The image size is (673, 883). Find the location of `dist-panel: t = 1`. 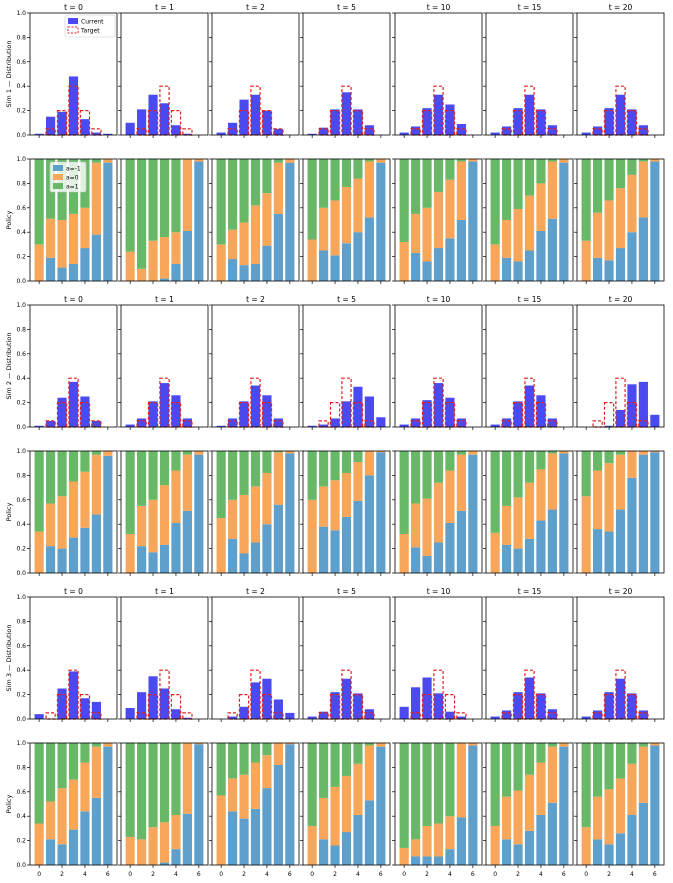

dist-panel: t = 1 is located at coordinates (163, 362).